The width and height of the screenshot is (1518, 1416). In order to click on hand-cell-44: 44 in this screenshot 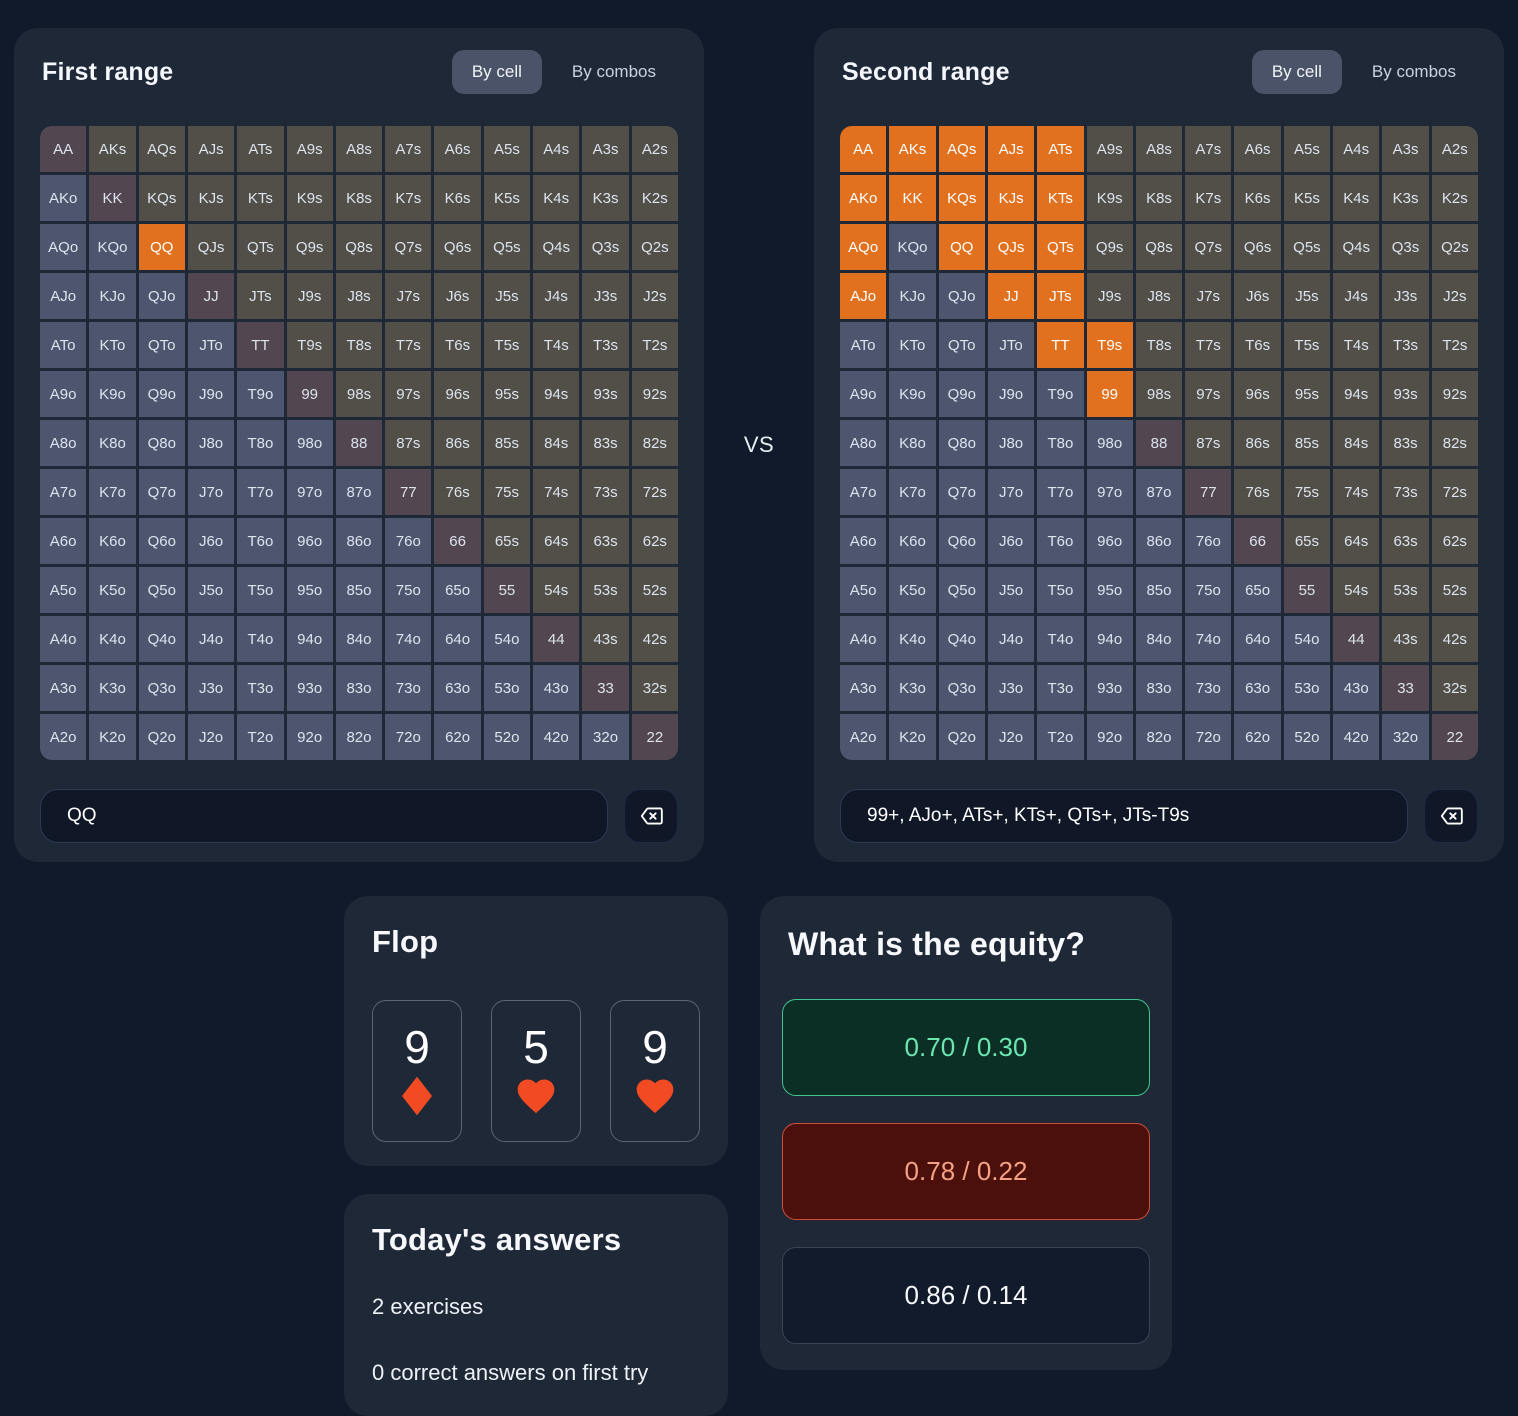, I will do `click(1356, 639)`.